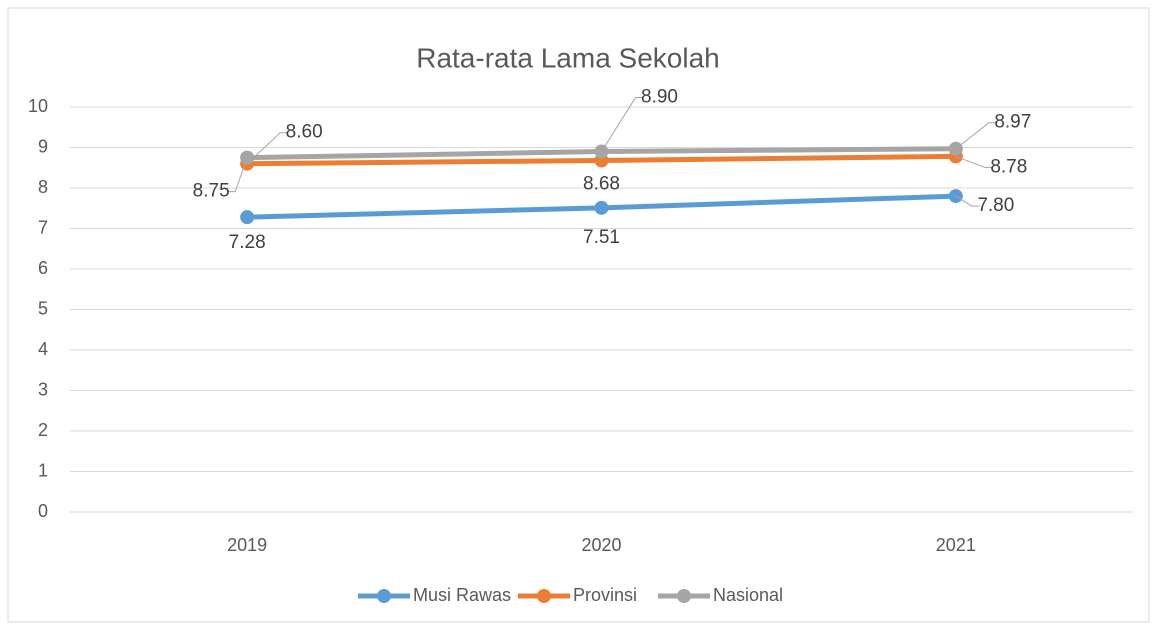 The width and height of the screenshot is (1157, 630). I want to click on x-tick-label: 2020, so click(601, 545).